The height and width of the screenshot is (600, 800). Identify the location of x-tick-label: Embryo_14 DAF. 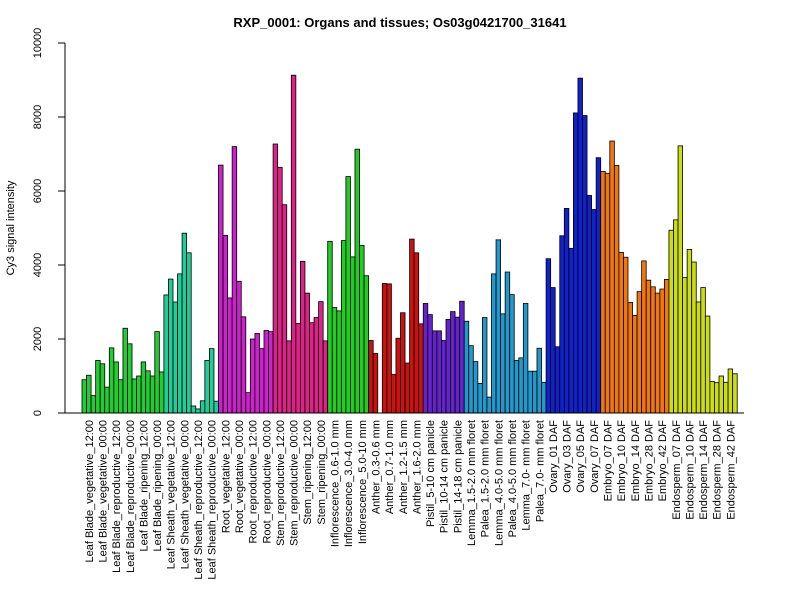
(636, 461).